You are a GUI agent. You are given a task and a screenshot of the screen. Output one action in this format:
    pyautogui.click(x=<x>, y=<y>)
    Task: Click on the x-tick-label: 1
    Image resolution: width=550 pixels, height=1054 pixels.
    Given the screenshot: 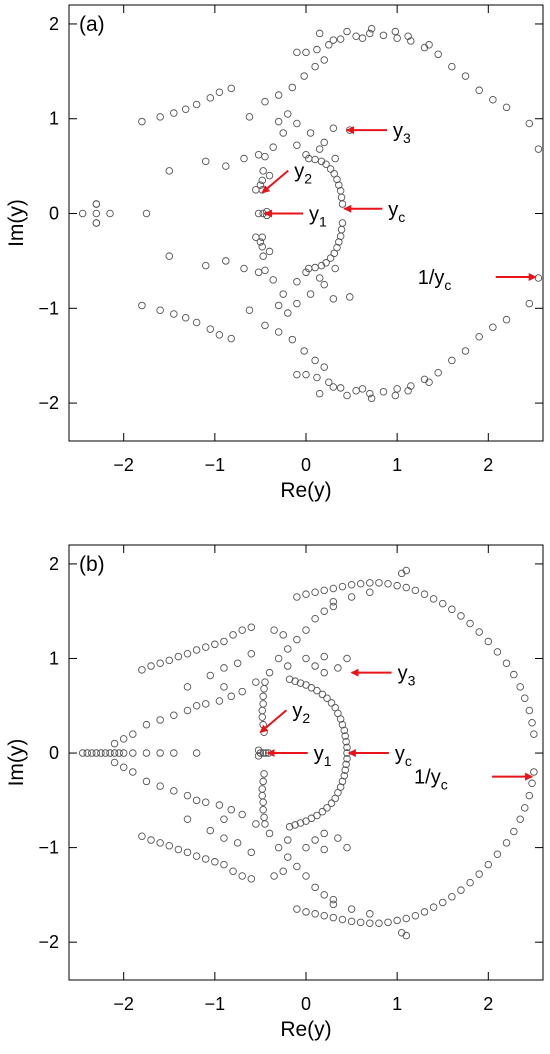 What is the action you would take?
    pyautogui.click(x=397, y=1004)
    